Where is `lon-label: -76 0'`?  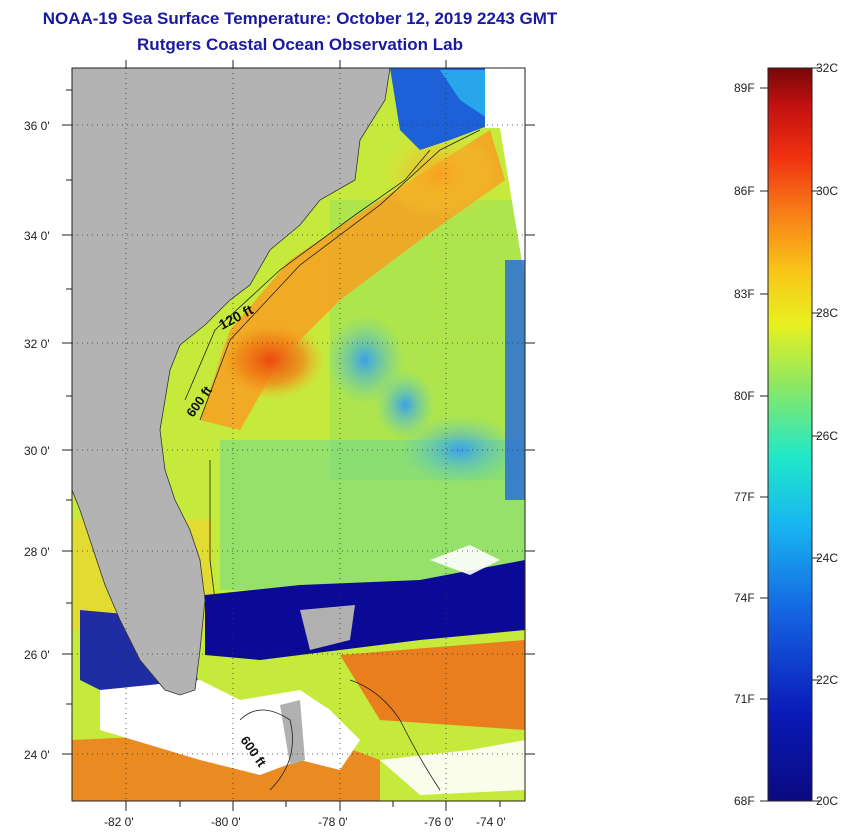 lon-label: -76 0' is located at coordinates (439, 822).